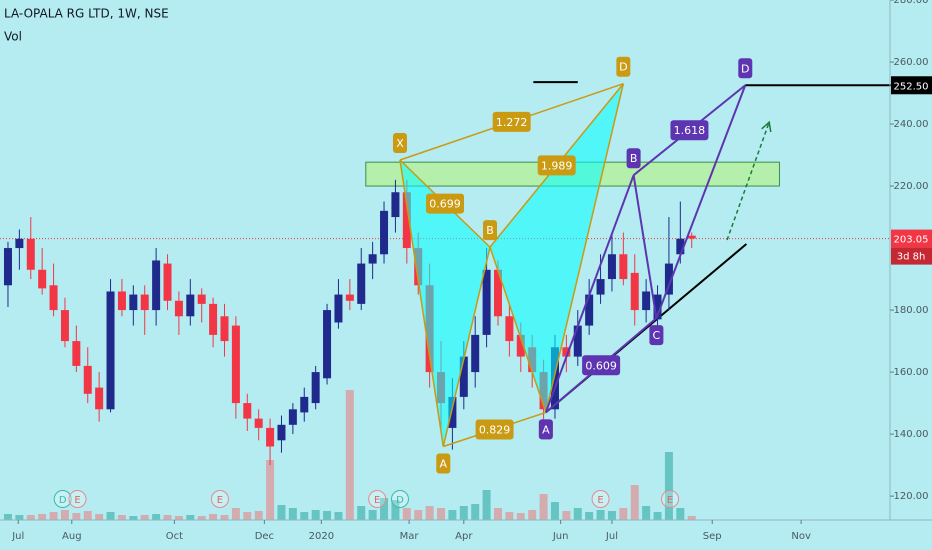  Describe the element at coordinates (911, 124) in the screenshot. I see `y-tick-label: 240.00` at that location.